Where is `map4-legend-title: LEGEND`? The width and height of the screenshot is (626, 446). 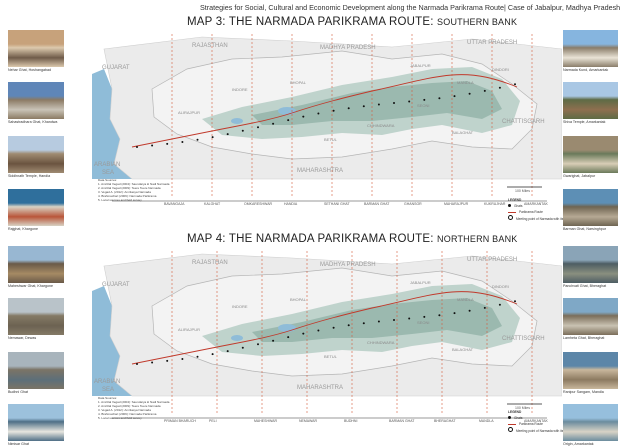 map4-legend-title: LEGEND is located at coordinates (515, 412).